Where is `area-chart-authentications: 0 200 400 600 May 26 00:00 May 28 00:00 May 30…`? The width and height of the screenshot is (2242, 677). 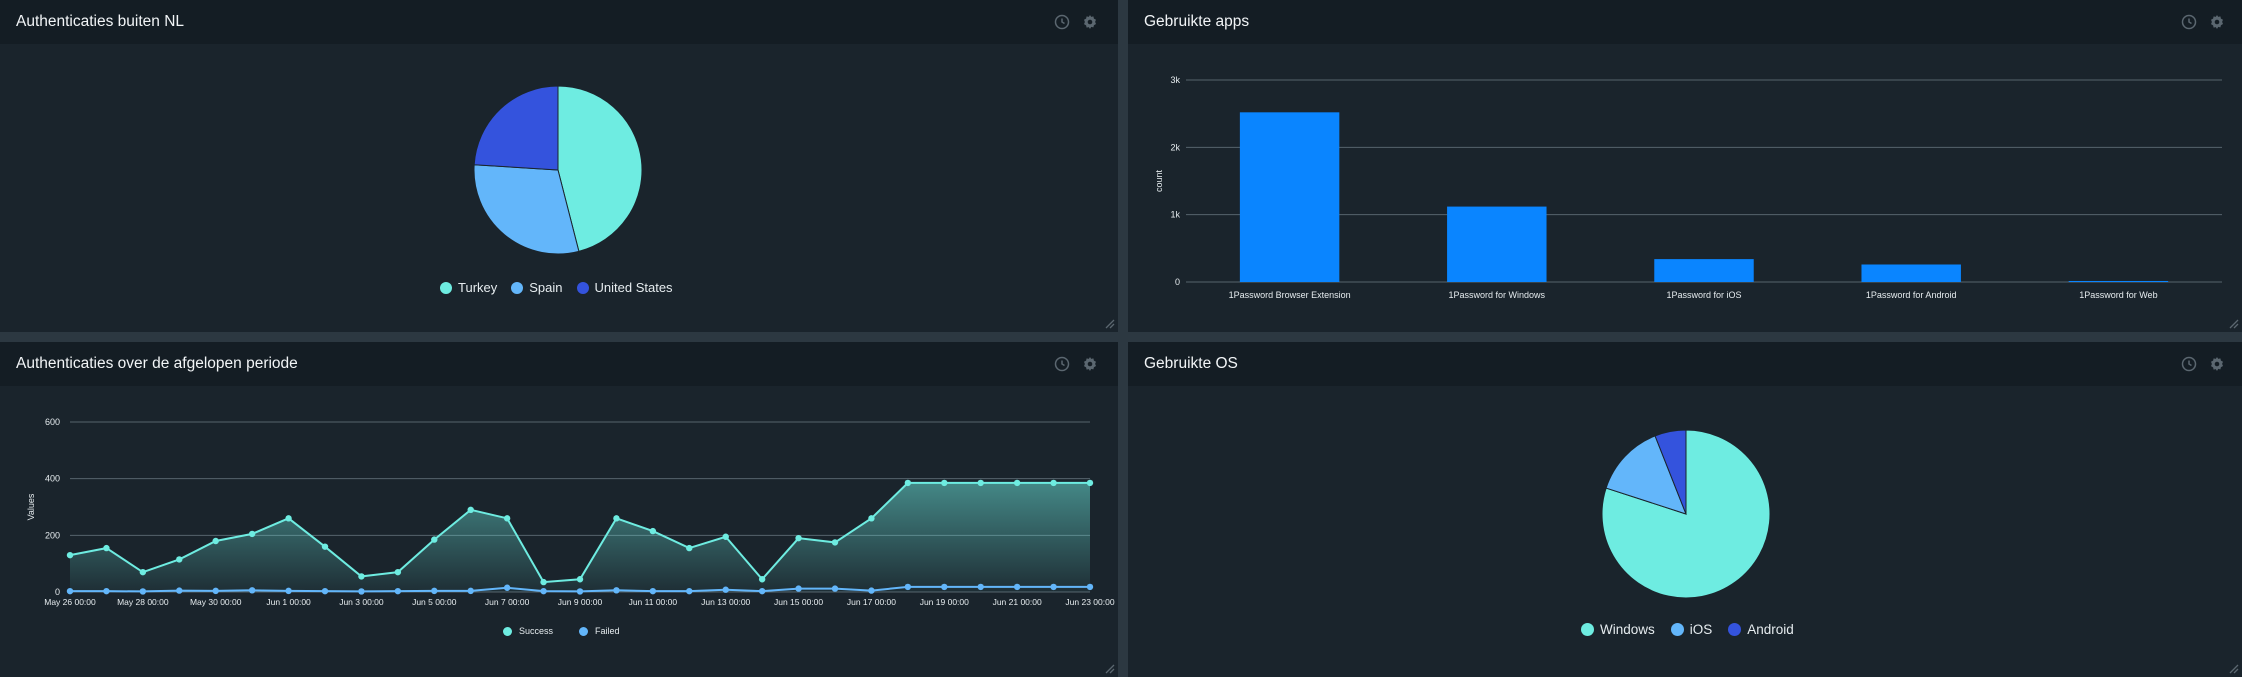
area-chart-authentications: 0 200 400 600 May 26 00:00 May 28 00:00 May 30… is located at coordinates (570, 512).